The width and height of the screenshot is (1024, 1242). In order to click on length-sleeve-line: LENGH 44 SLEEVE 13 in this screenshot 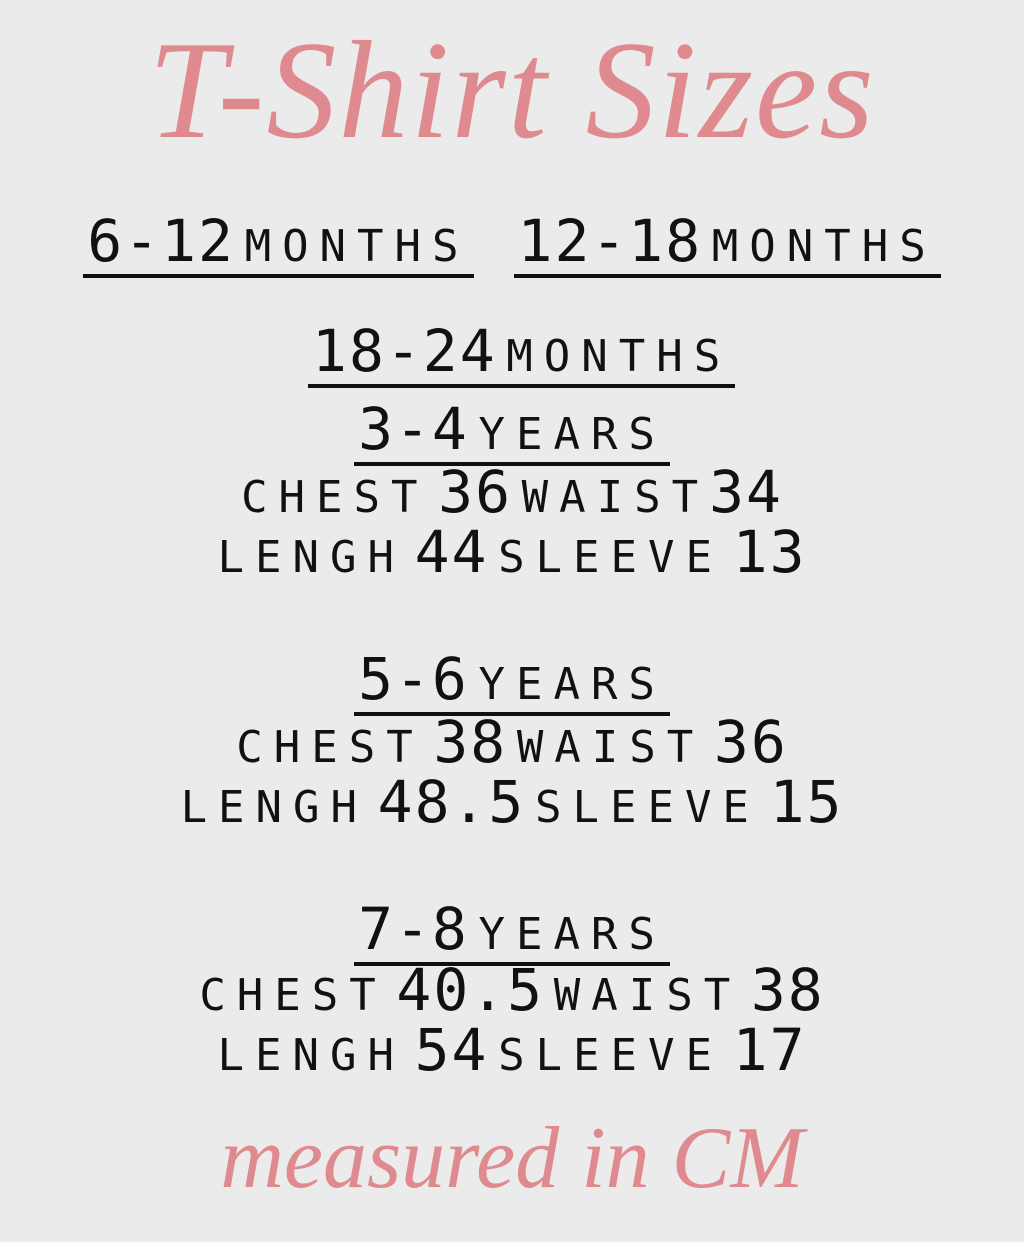, I will do `click(512, 552)`.